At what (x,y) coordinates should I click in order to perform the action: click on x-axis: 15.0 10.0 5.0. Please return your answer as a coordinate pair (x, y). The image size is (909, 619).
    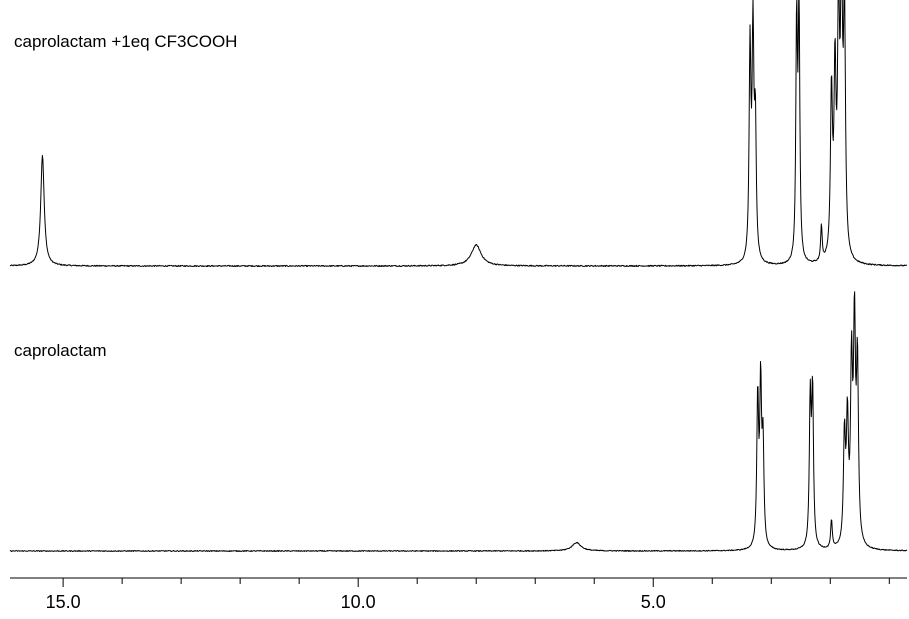
    Looking at the image, I should click on (458, 594).